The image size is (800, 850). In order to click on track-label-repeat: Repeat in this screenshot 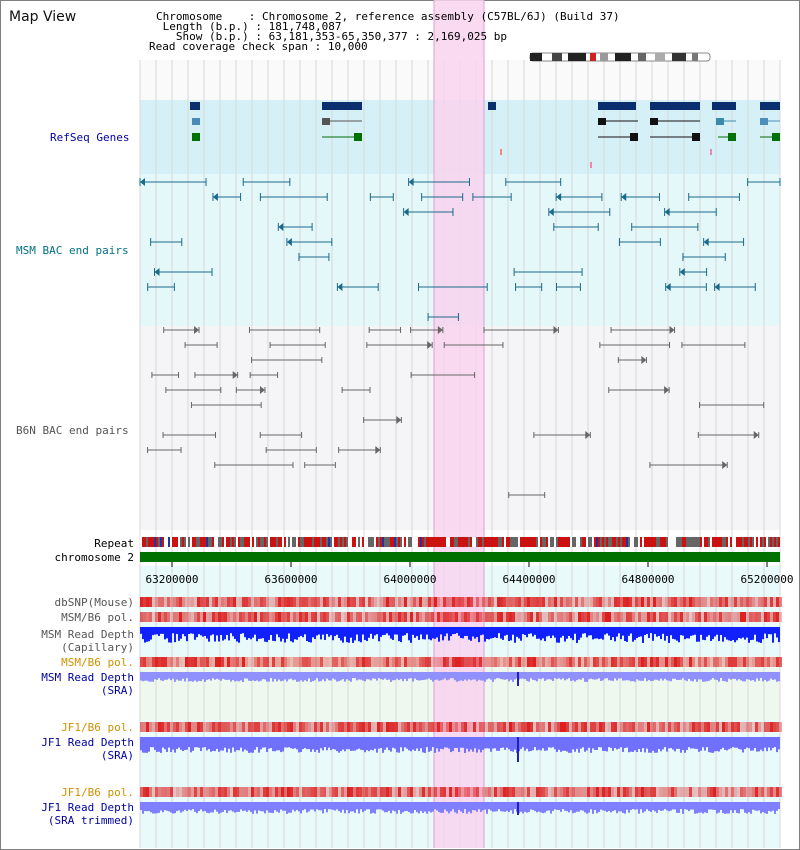, I will do `click(114, 543)`.